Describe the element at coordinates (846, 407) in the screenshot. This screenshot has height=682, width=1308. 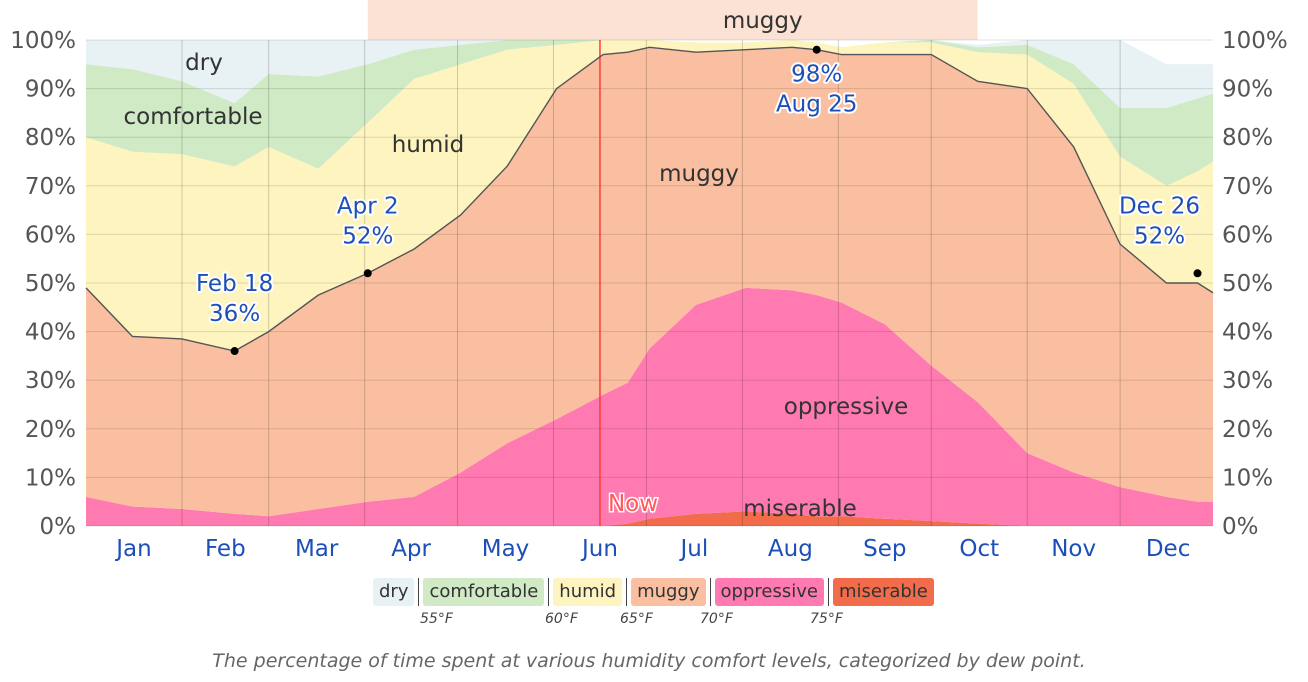
I see `band-label-oppressive: oppressive` at that location.